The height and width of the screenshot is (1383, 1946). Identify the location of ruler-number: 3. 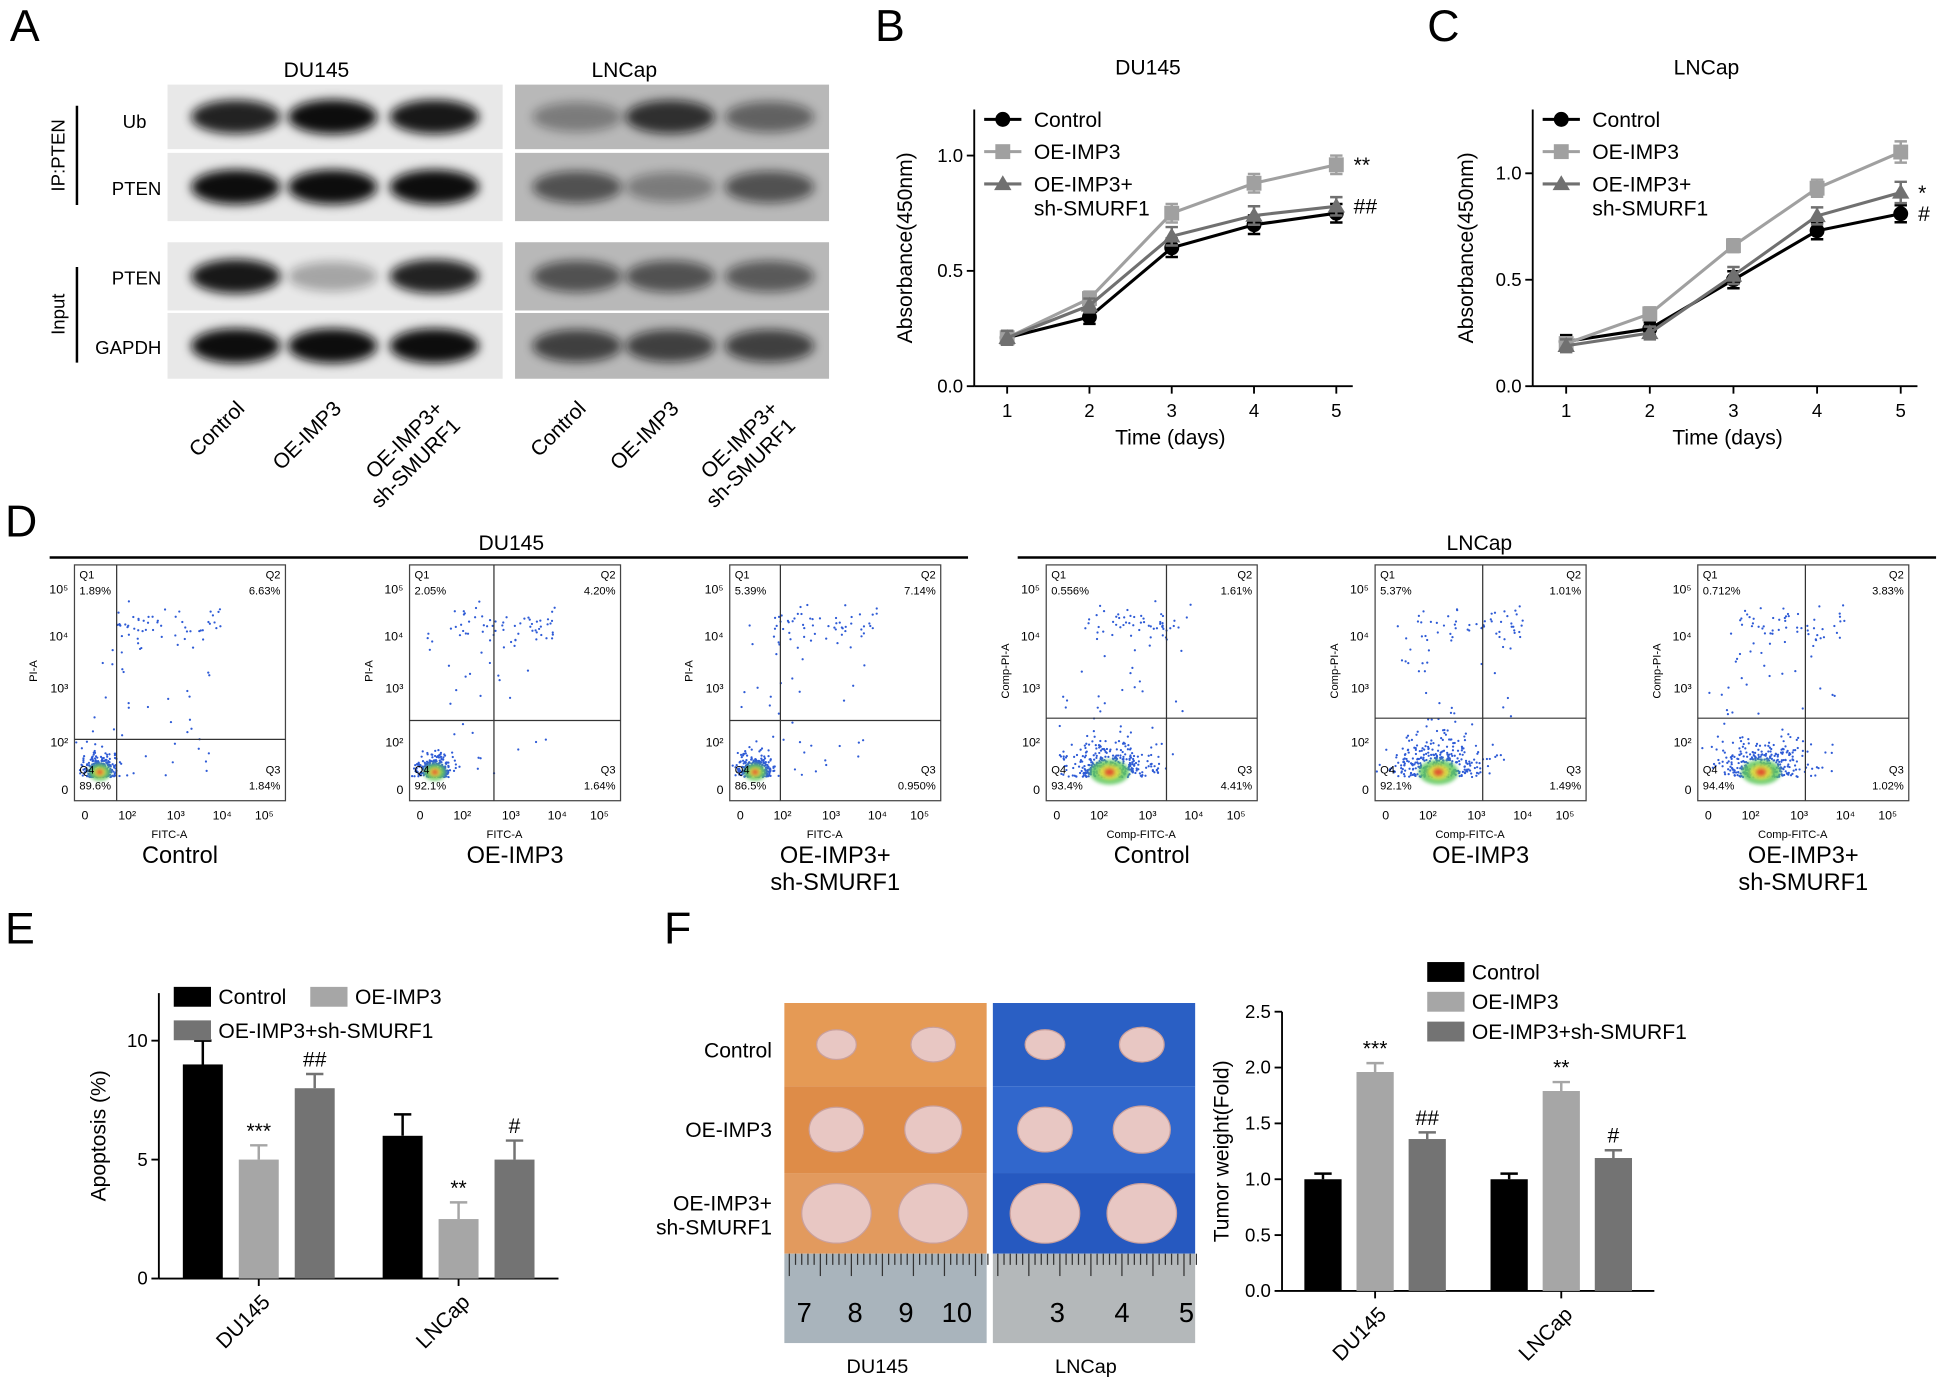
(1057, 1312).